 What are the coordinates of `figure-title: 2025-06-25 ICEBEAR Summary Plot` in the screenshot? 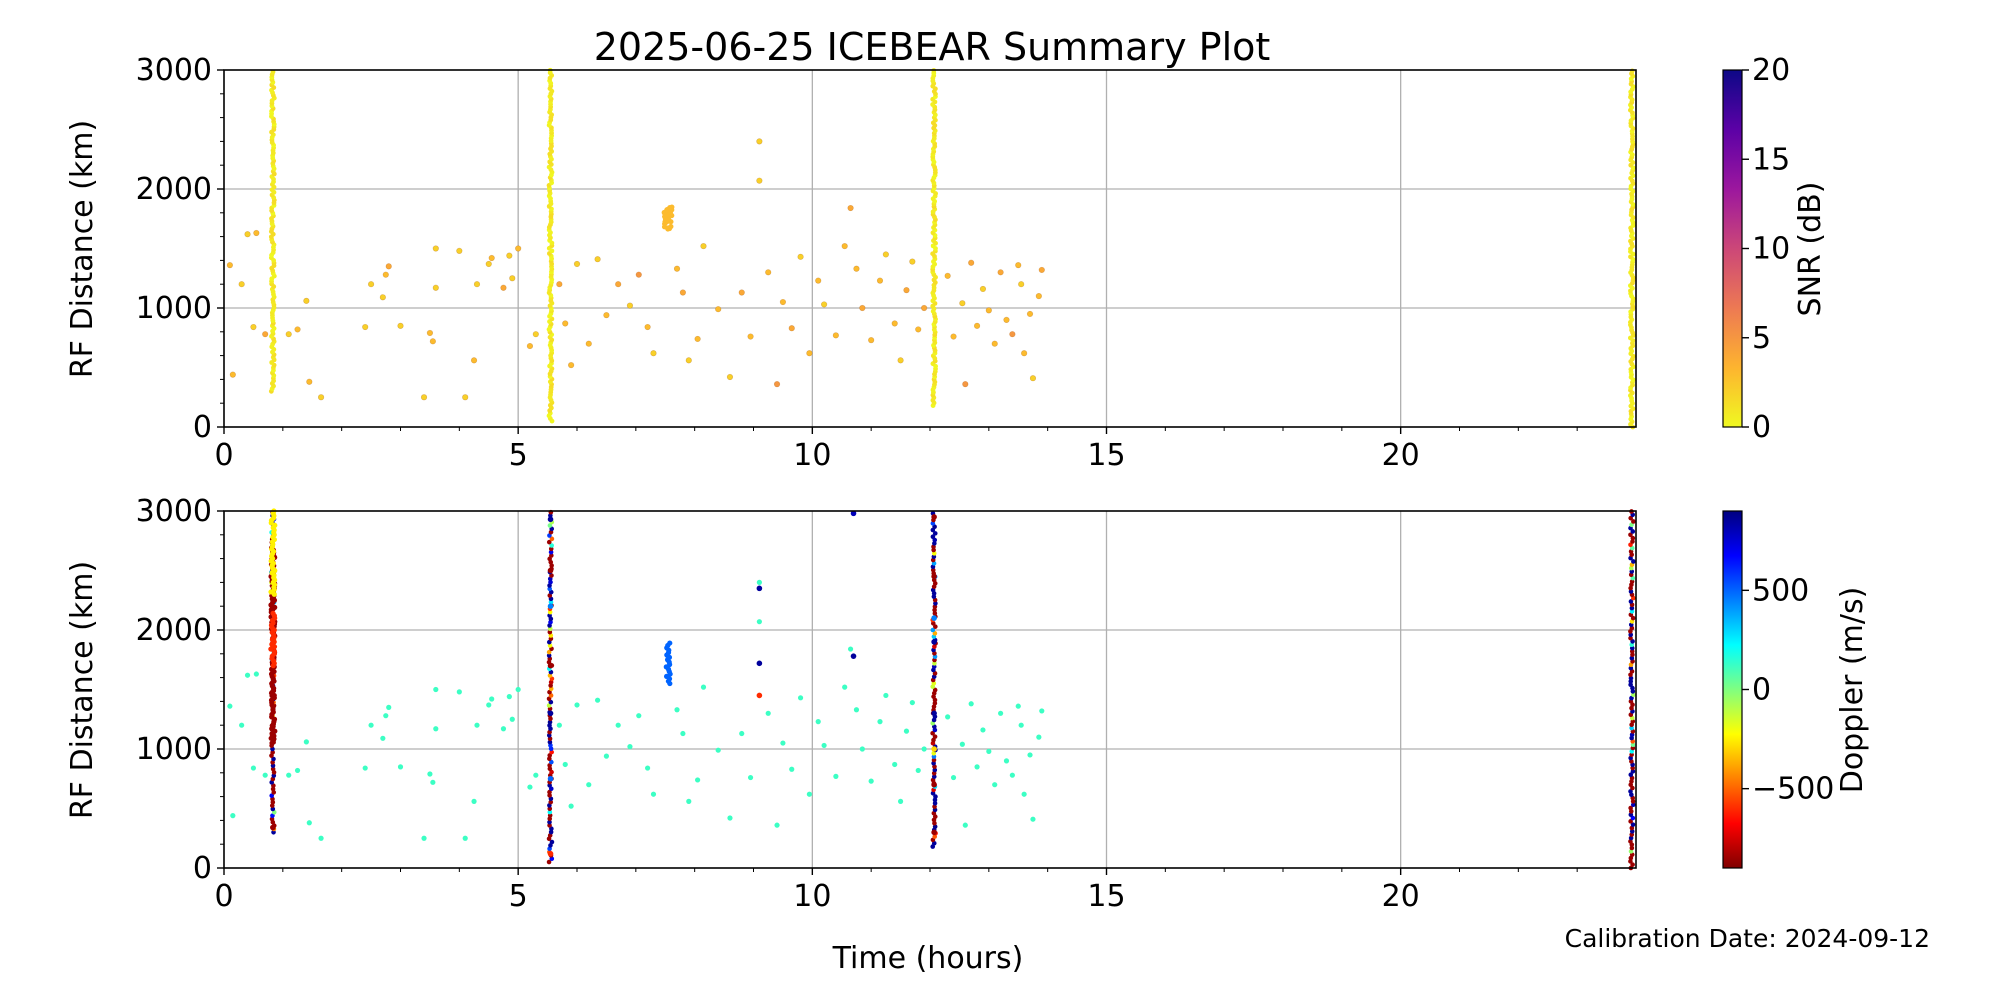 It's located at (932, 47).